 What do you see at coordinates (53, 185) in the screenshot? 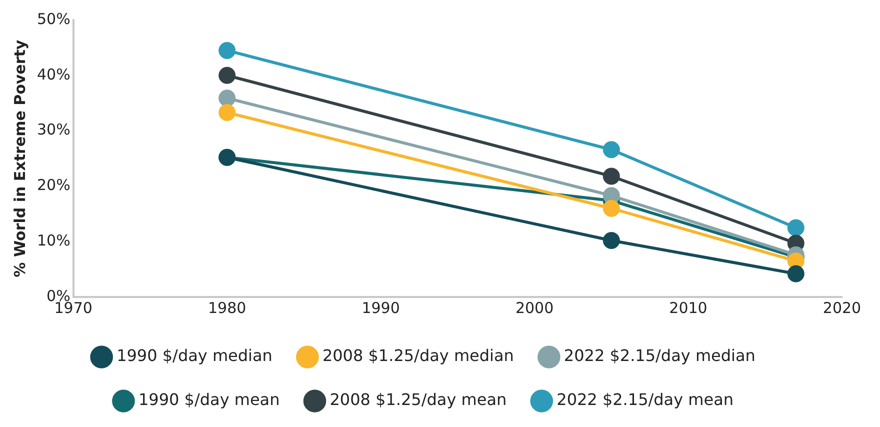
I see `y-tick-label: 20%` at bounding box center [53, 185].